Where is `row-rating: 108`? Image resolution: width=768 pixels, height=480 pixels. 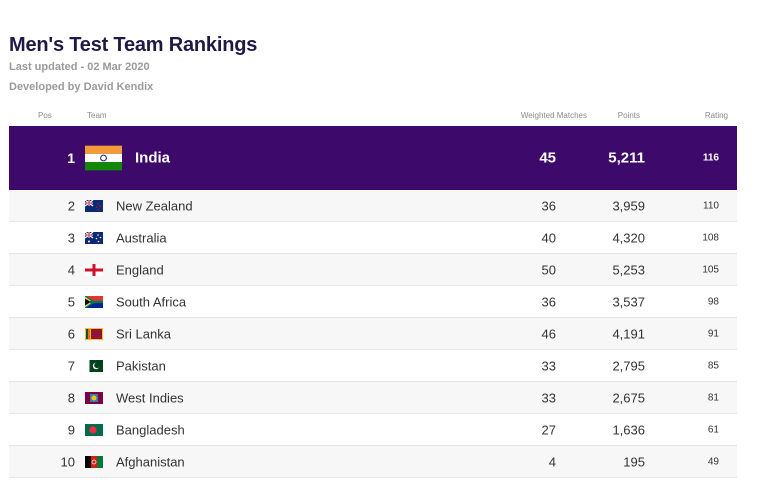 row-rating: 108 is located at coordinates (710, 237).